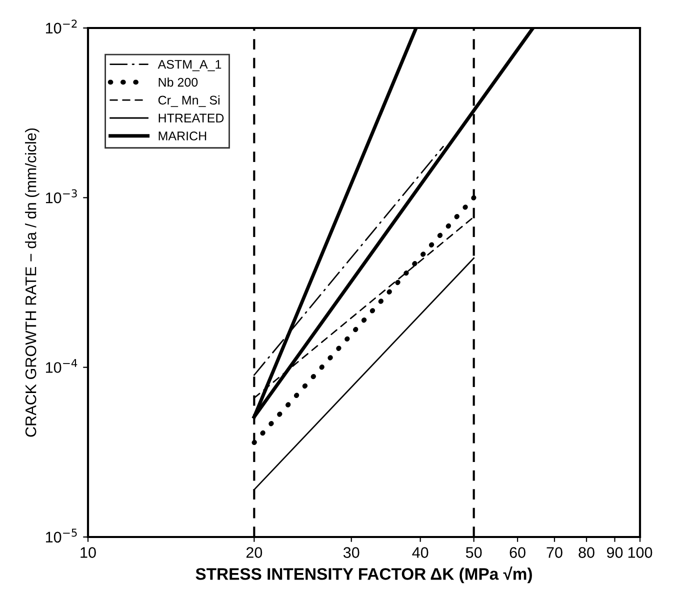 This screenshot has height=599, width=673. What do you see at coordinates (189, 101) in the screenshot?
I see `legend-label: Cr_ Mn_ Si` at bounding box center [189, 101].